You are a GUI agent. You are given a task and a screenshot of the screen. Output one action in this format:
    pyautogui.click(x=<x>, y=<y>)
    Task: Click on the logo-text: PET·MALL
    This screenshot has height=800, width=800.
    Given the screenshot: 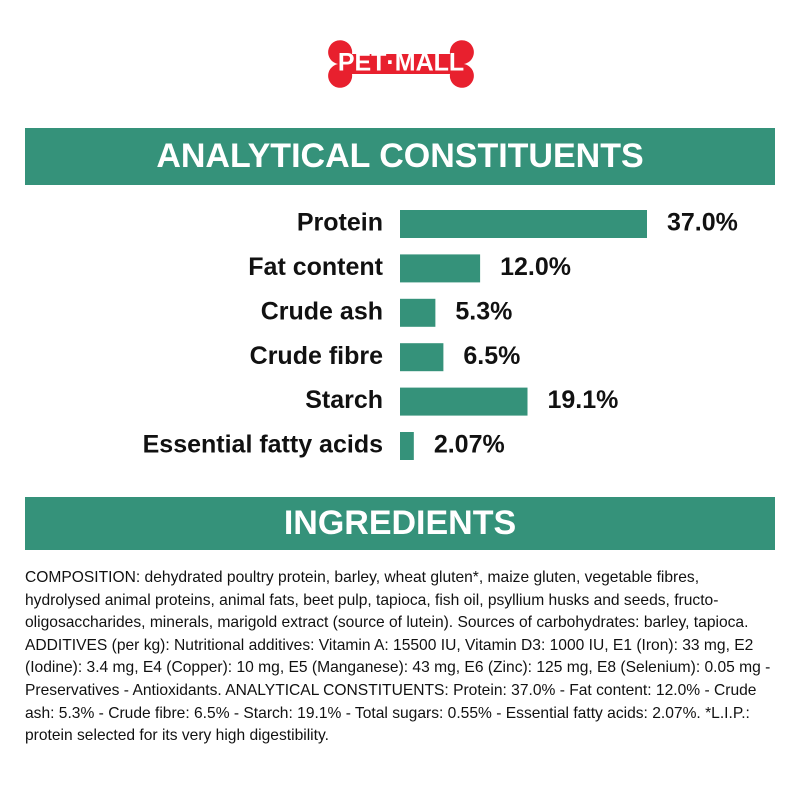 What is the action you would take?
    pyautogui.click(x=401, y=63)
    